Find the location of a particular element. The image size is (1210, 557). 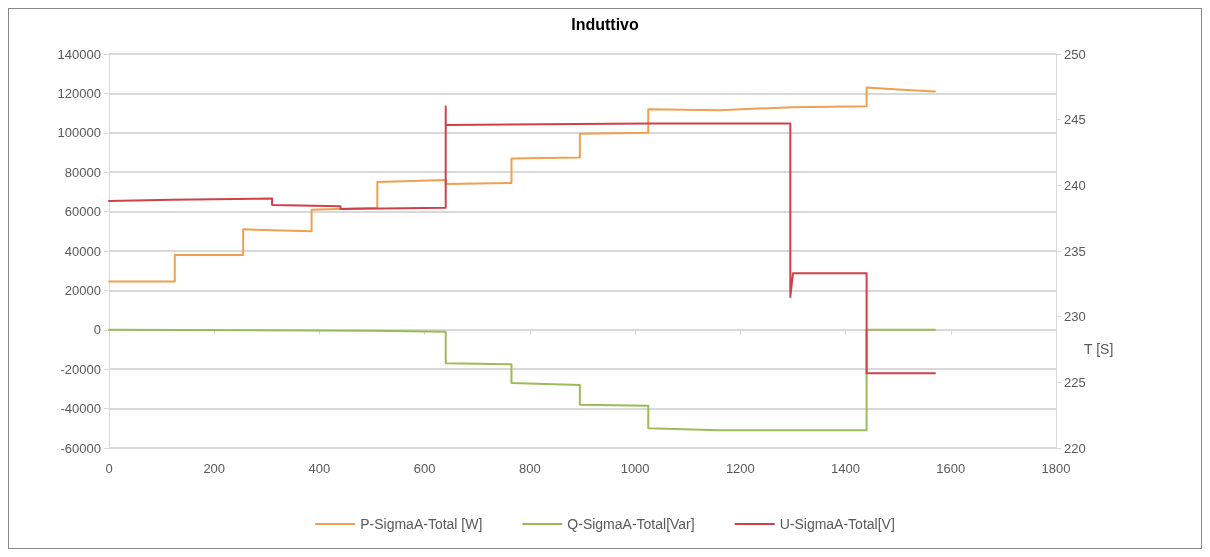

line-series is located at coordinates (522, 380).